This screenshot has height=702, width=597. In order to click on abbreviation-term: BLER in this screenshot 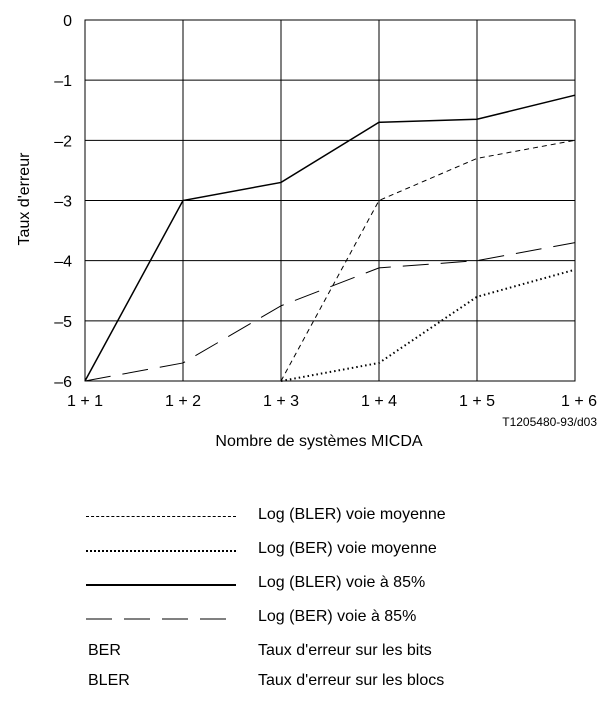, I will do `click(109, 680)`.